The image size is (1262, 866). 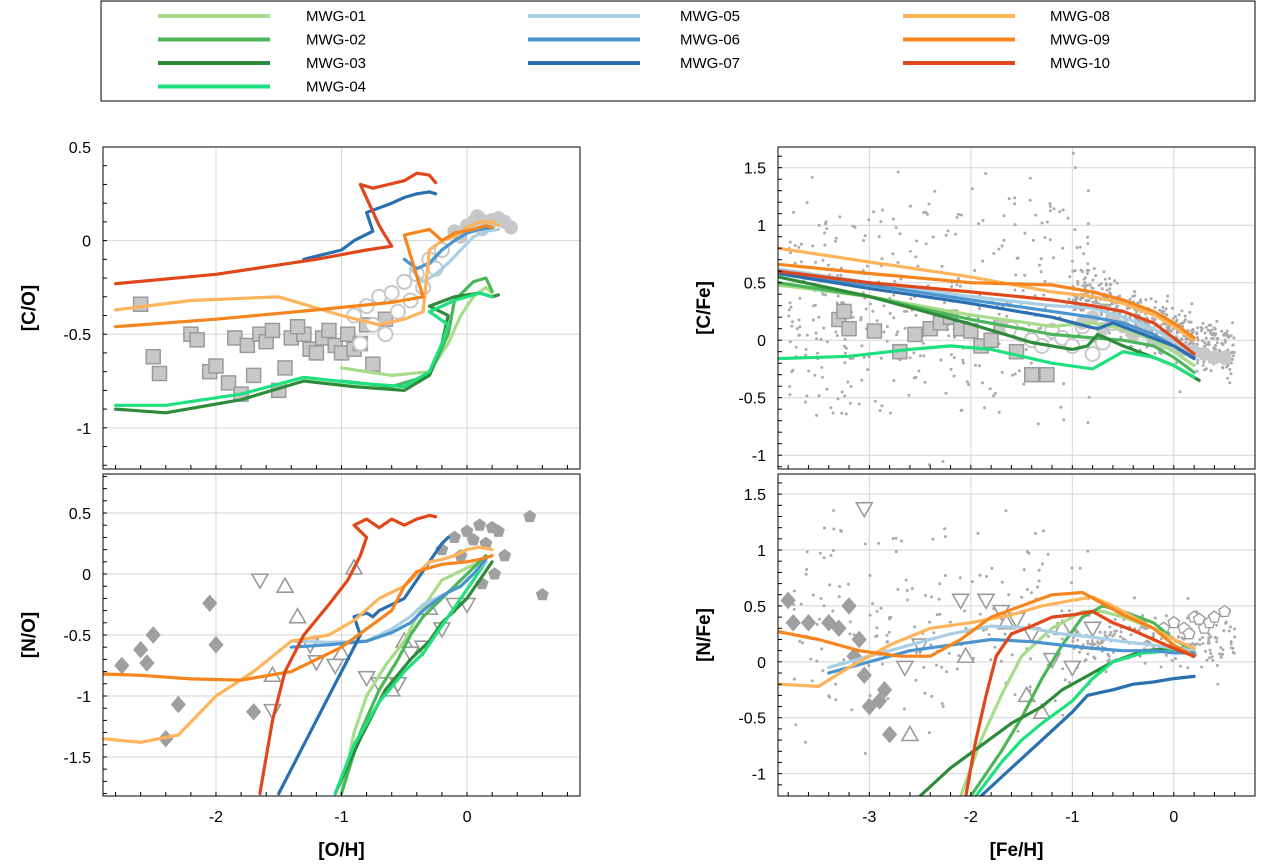 I want to click on obs-marker-pentagon, so click(x=454, y=536).